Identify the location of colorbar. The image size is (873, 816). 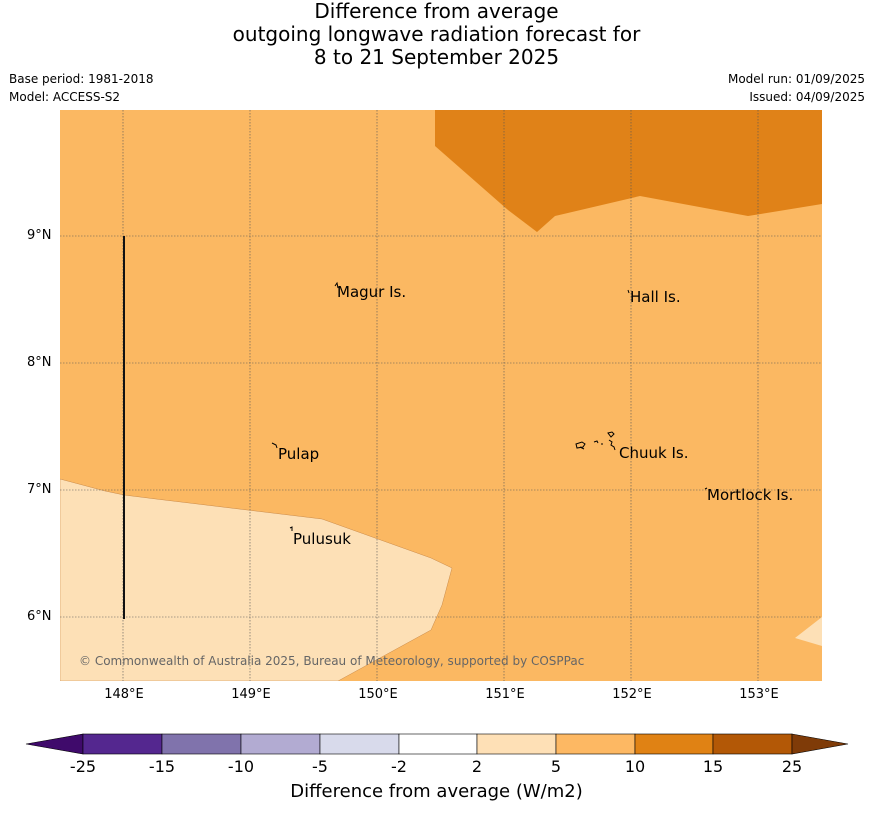
(437, 744).